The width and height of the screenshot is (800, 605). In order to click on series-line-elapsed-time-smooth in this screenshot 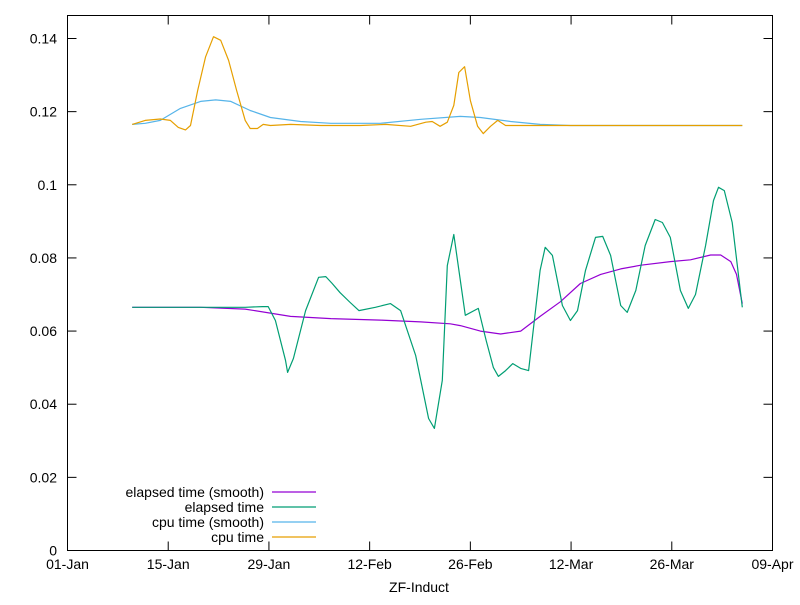, I will do `click(437, 294)`.